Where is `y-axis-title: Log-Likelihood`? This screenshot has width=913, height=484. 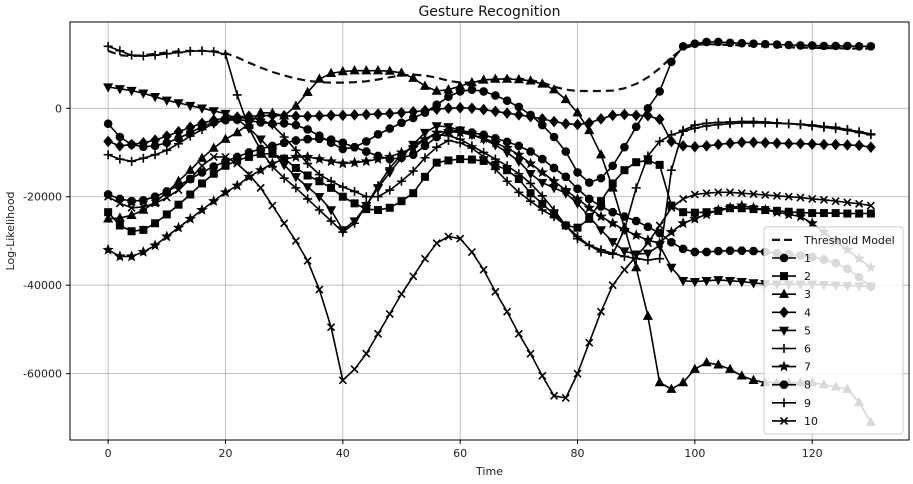 y-axis-title: Log-Likelihood is located at coordinates (10, 230).